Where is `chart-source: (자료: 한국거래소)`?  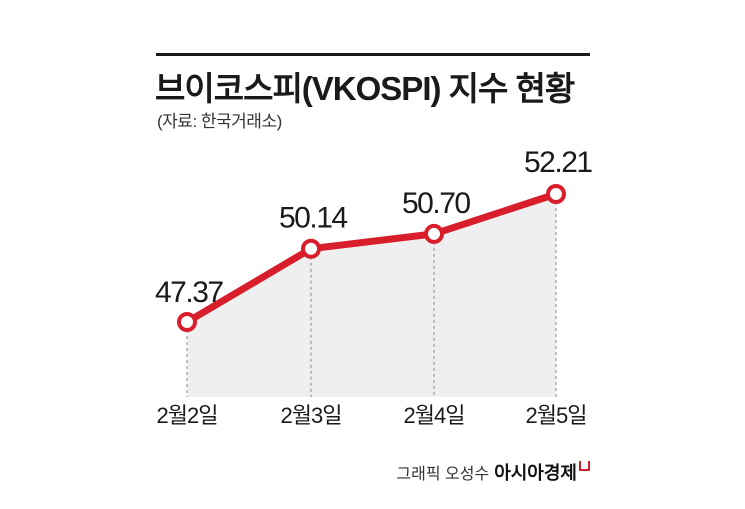 chart-source: (자료: 한국거래소) is located at coordinates (219, 121).